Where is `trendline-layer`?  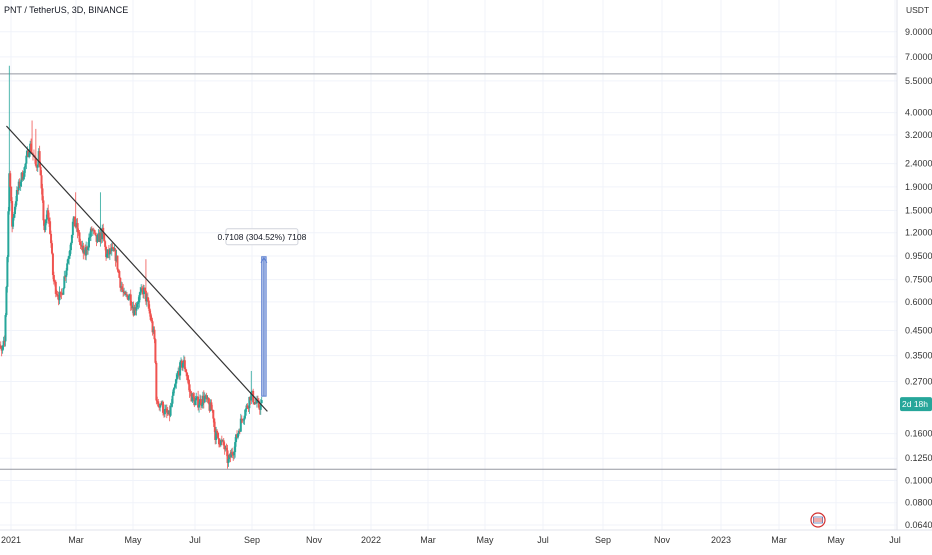
trendline-layer is located at coordinates (136, 268).